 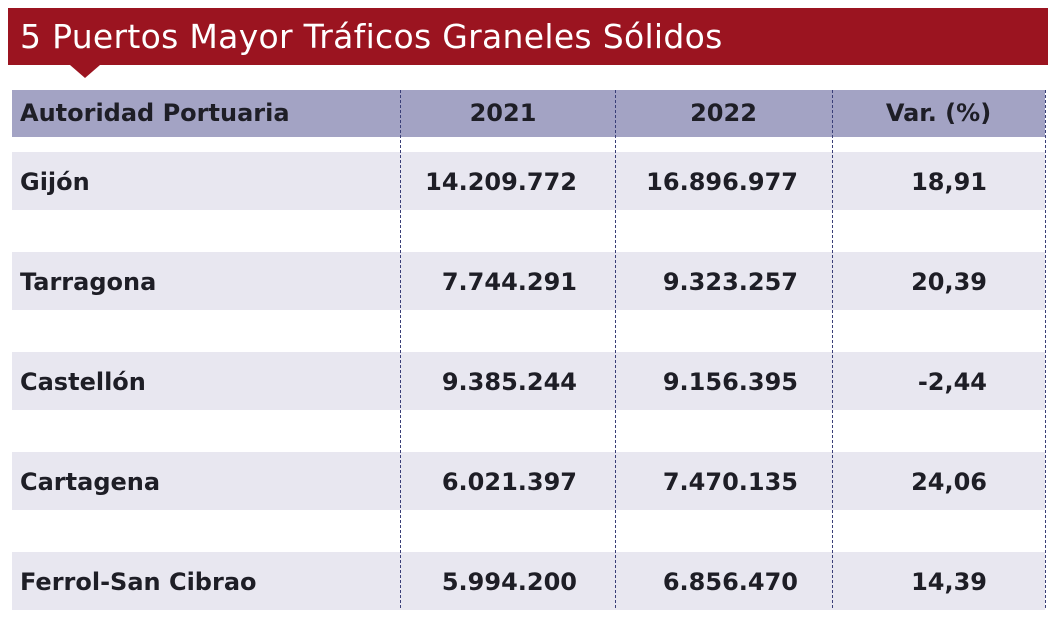 I want to click on value-2021: 7.744.291, so click(x=509, y=282).